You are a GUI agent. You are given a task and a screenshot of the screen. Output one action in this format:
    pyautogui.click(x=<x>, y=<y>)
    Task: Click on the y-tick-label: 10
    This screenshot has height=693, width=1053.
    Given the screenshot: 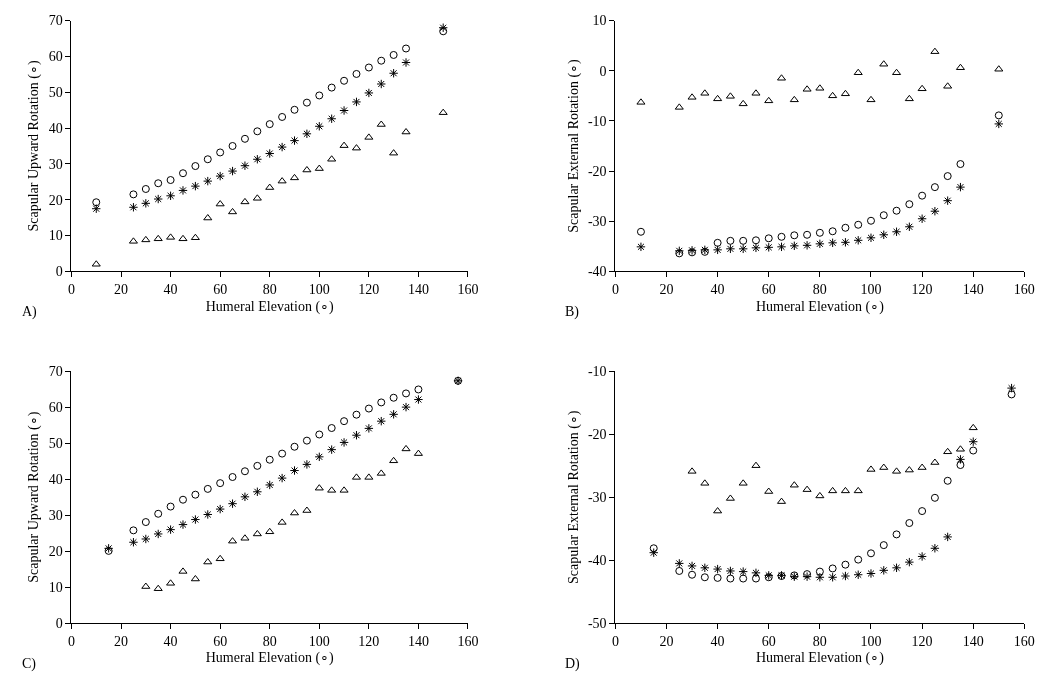 What is the action you would take?
    pyautogui.click(x=55, y=236)
    